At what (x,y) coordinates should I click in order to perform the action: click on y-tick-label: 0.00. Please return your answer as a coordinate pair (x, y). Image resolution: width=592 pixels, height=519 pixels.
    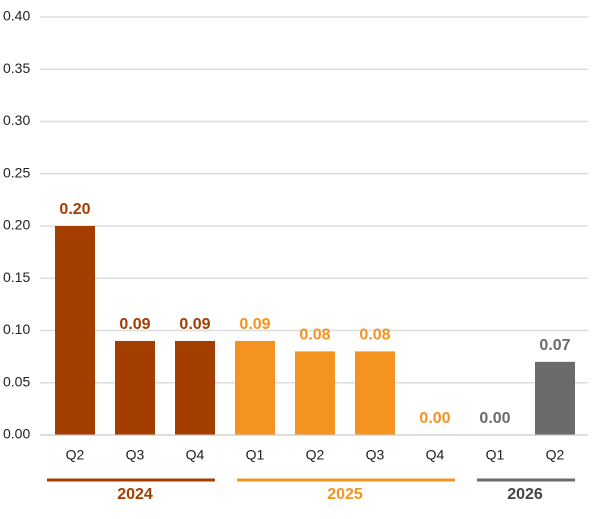
    Looking at the image, I should click on (16, 434).